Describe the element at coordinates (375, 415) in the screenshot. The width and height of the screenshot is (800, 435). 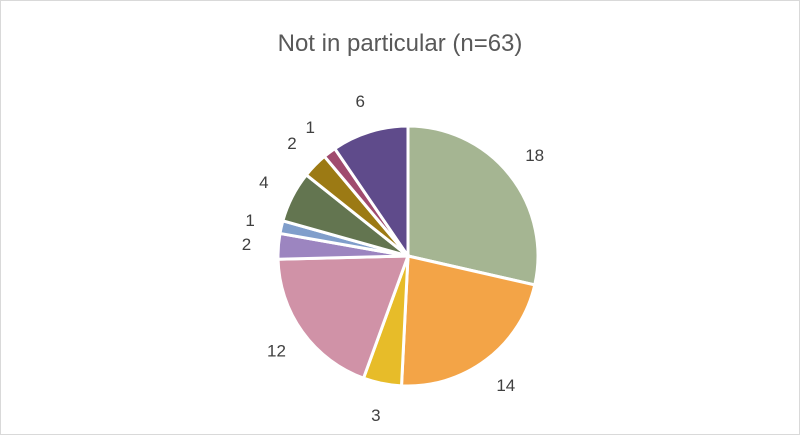
I see `data-label: 3` at that location.